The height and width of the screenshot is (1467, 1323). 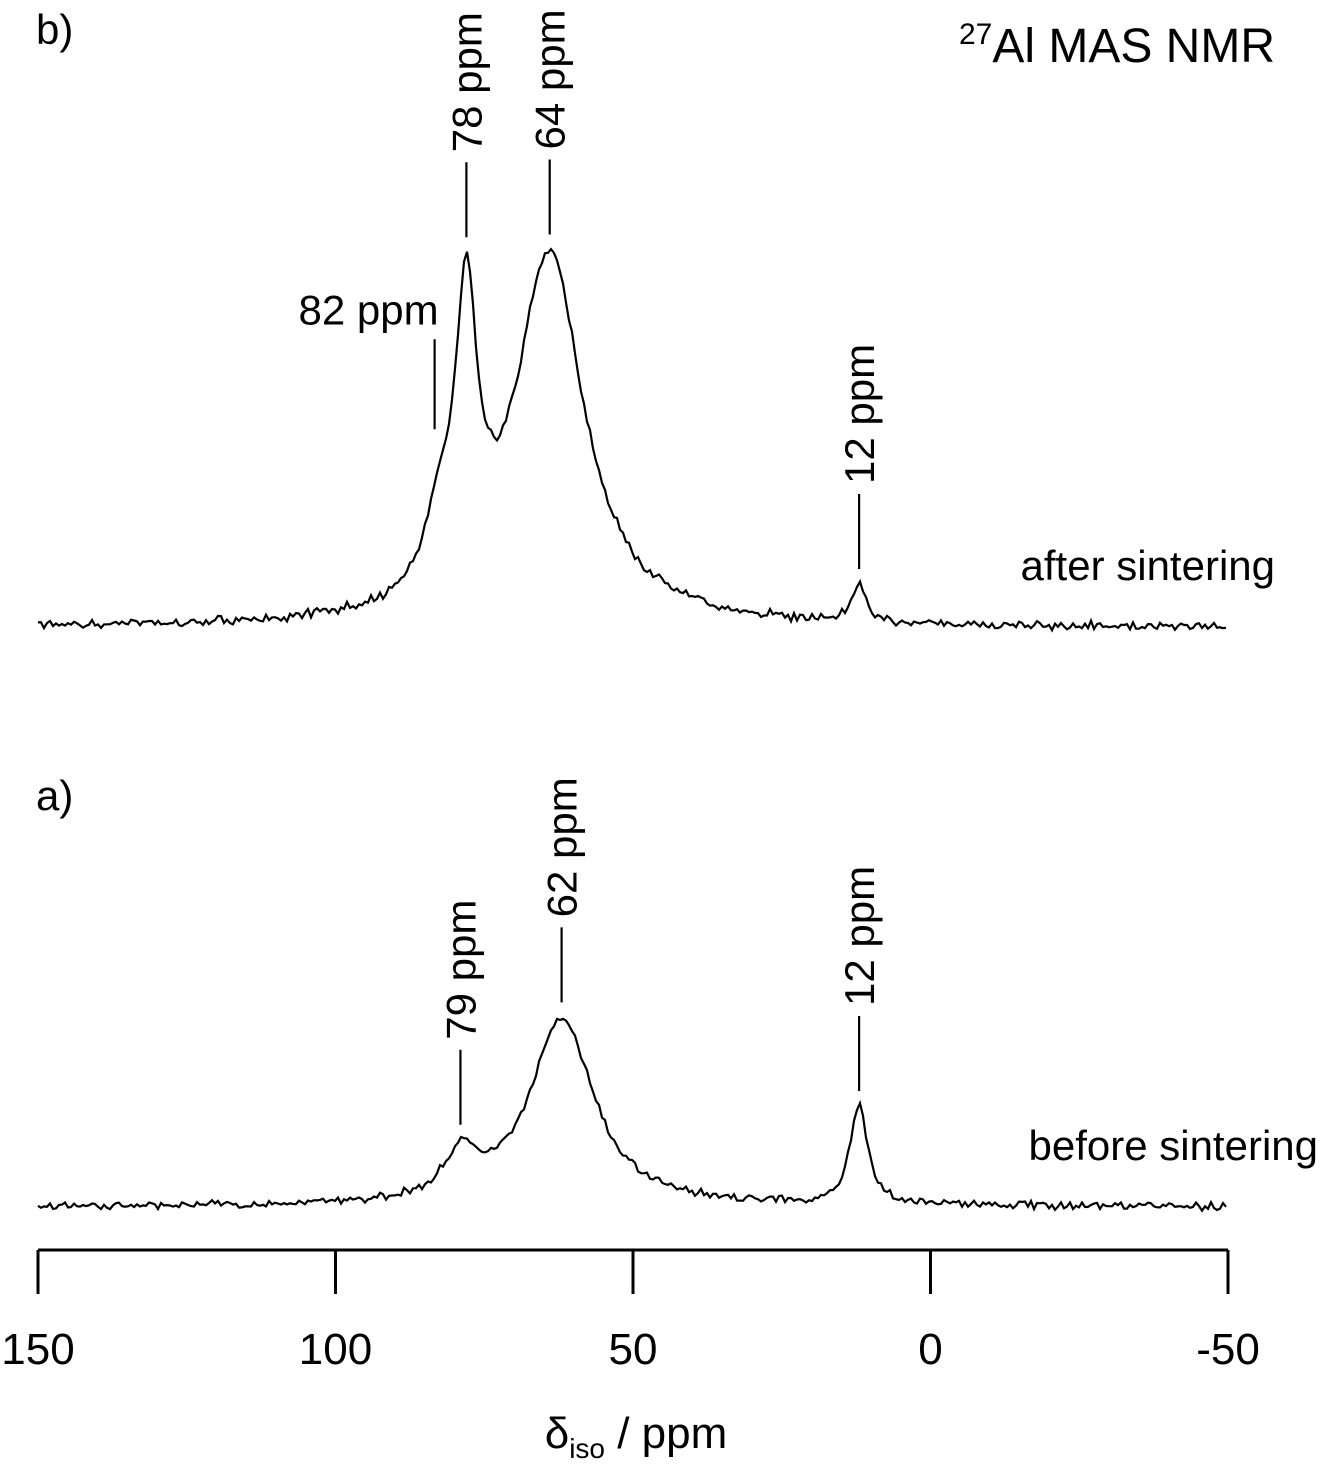 I want to click on x-axis-subscript: iso, so click(x=587, y=1448).